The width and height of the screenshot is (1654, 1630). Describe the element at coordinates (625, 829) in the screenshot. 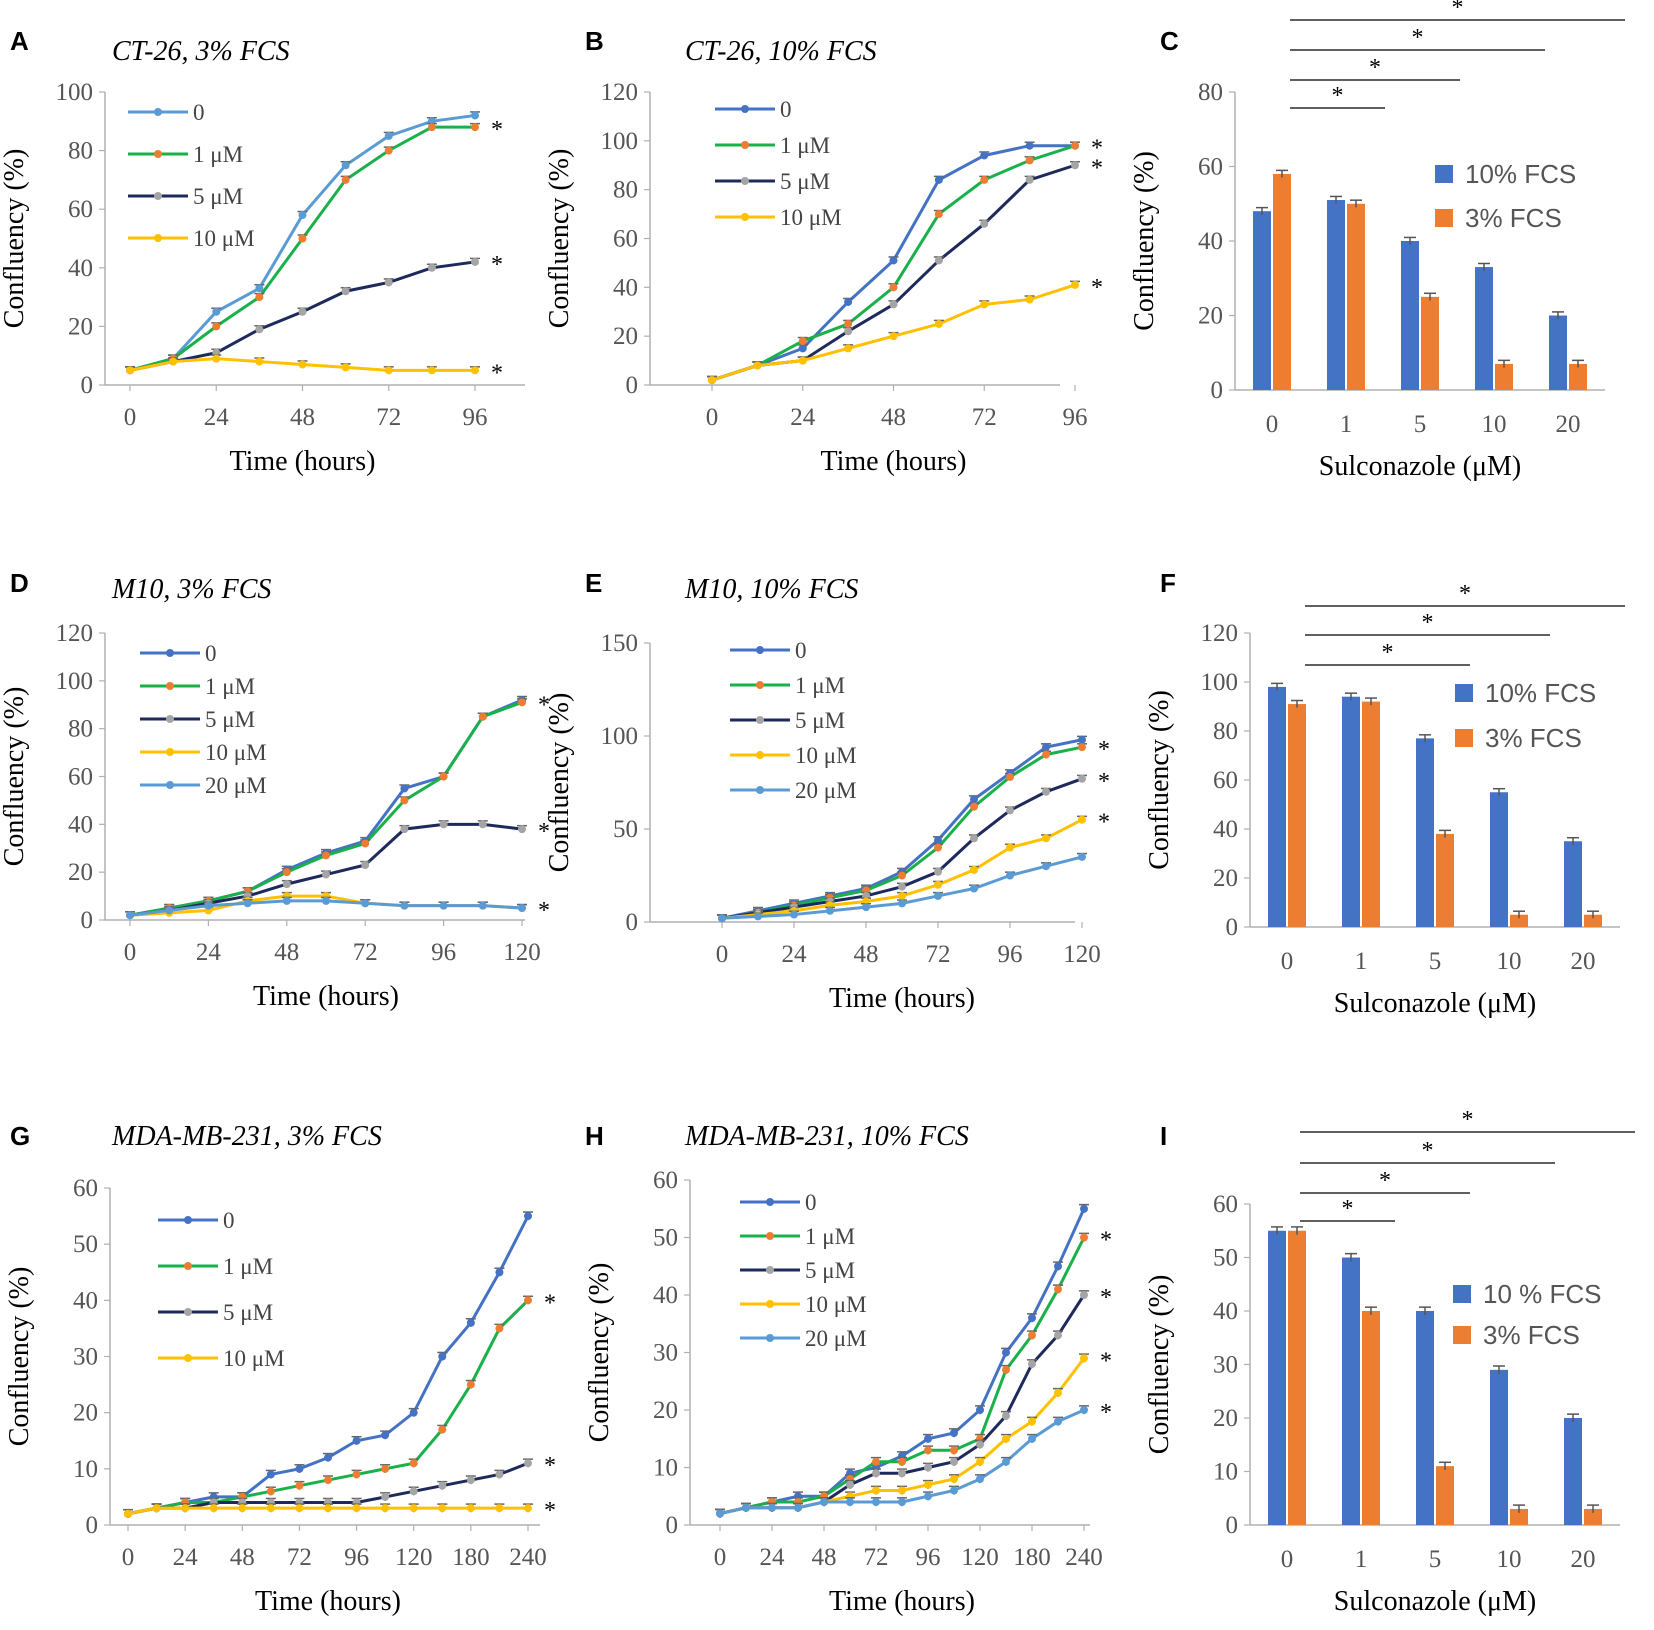

I see `y-tick-label: 50` at that location.